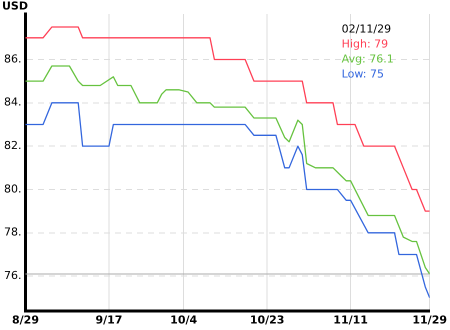 This screenshot has width=450, height=330. What do you see at coordinates (13, 102) in the screenshot?
I see `y-tick-label: 84.` at bounding box center [13, 102].